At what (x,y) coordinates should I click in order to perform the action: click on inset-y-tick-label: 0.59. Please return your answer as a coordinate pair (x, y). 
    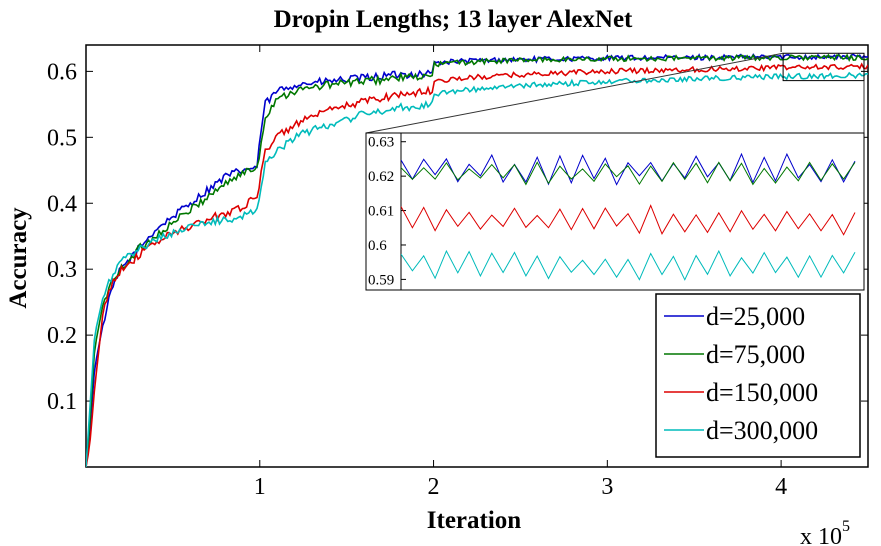
    Looking at the image, I should click on (381, 280).